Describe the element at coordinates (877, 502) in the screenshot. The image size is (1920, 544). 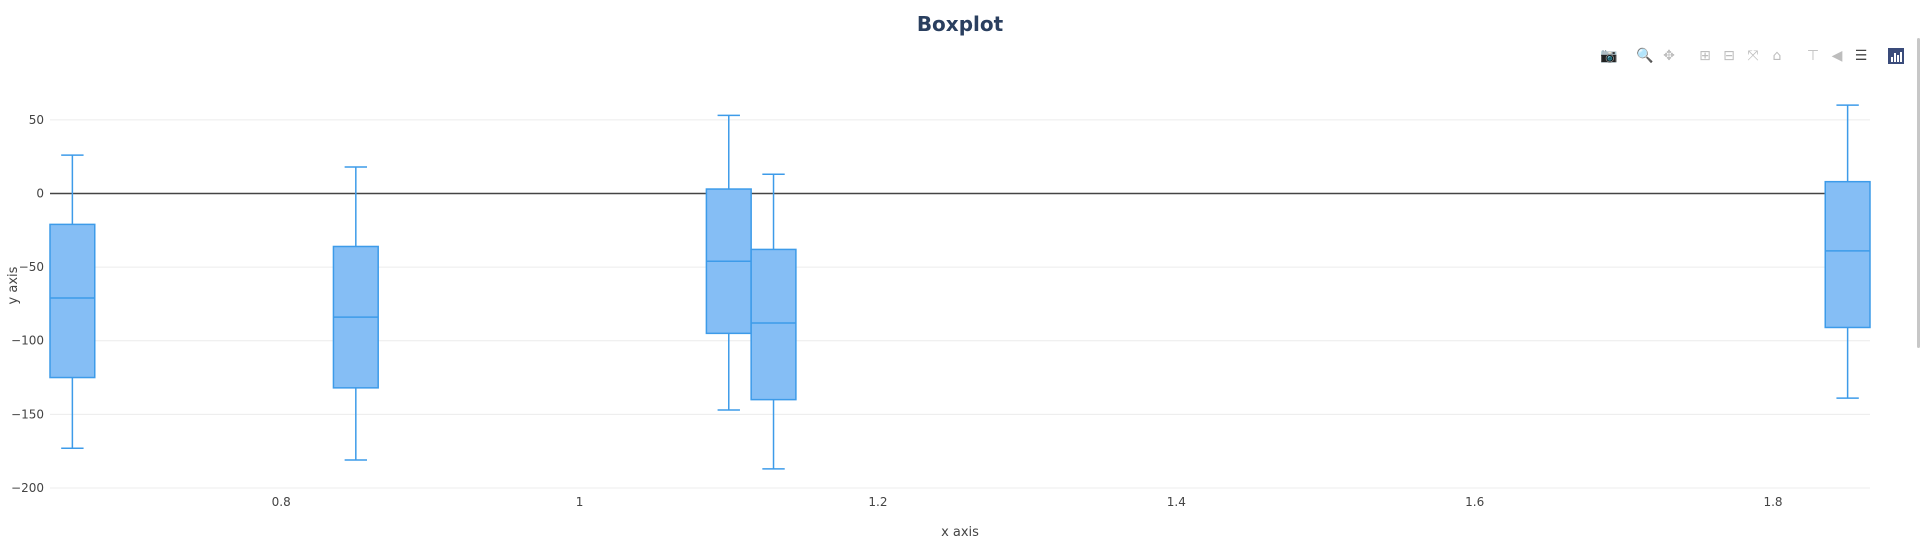
I see `x-tick-label: 1.2` at that location.